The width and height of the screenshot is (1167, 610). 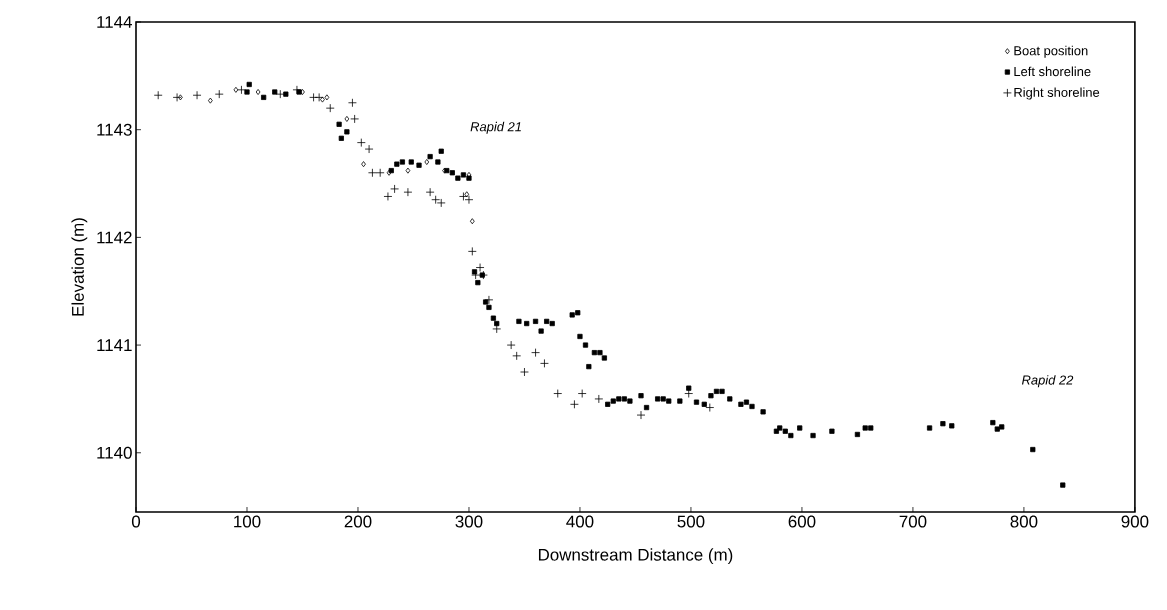 What do you see at coordinates (802, 521) in the screenshot?
I see `x-tick-label: 600` at bounding box center [802, 521].